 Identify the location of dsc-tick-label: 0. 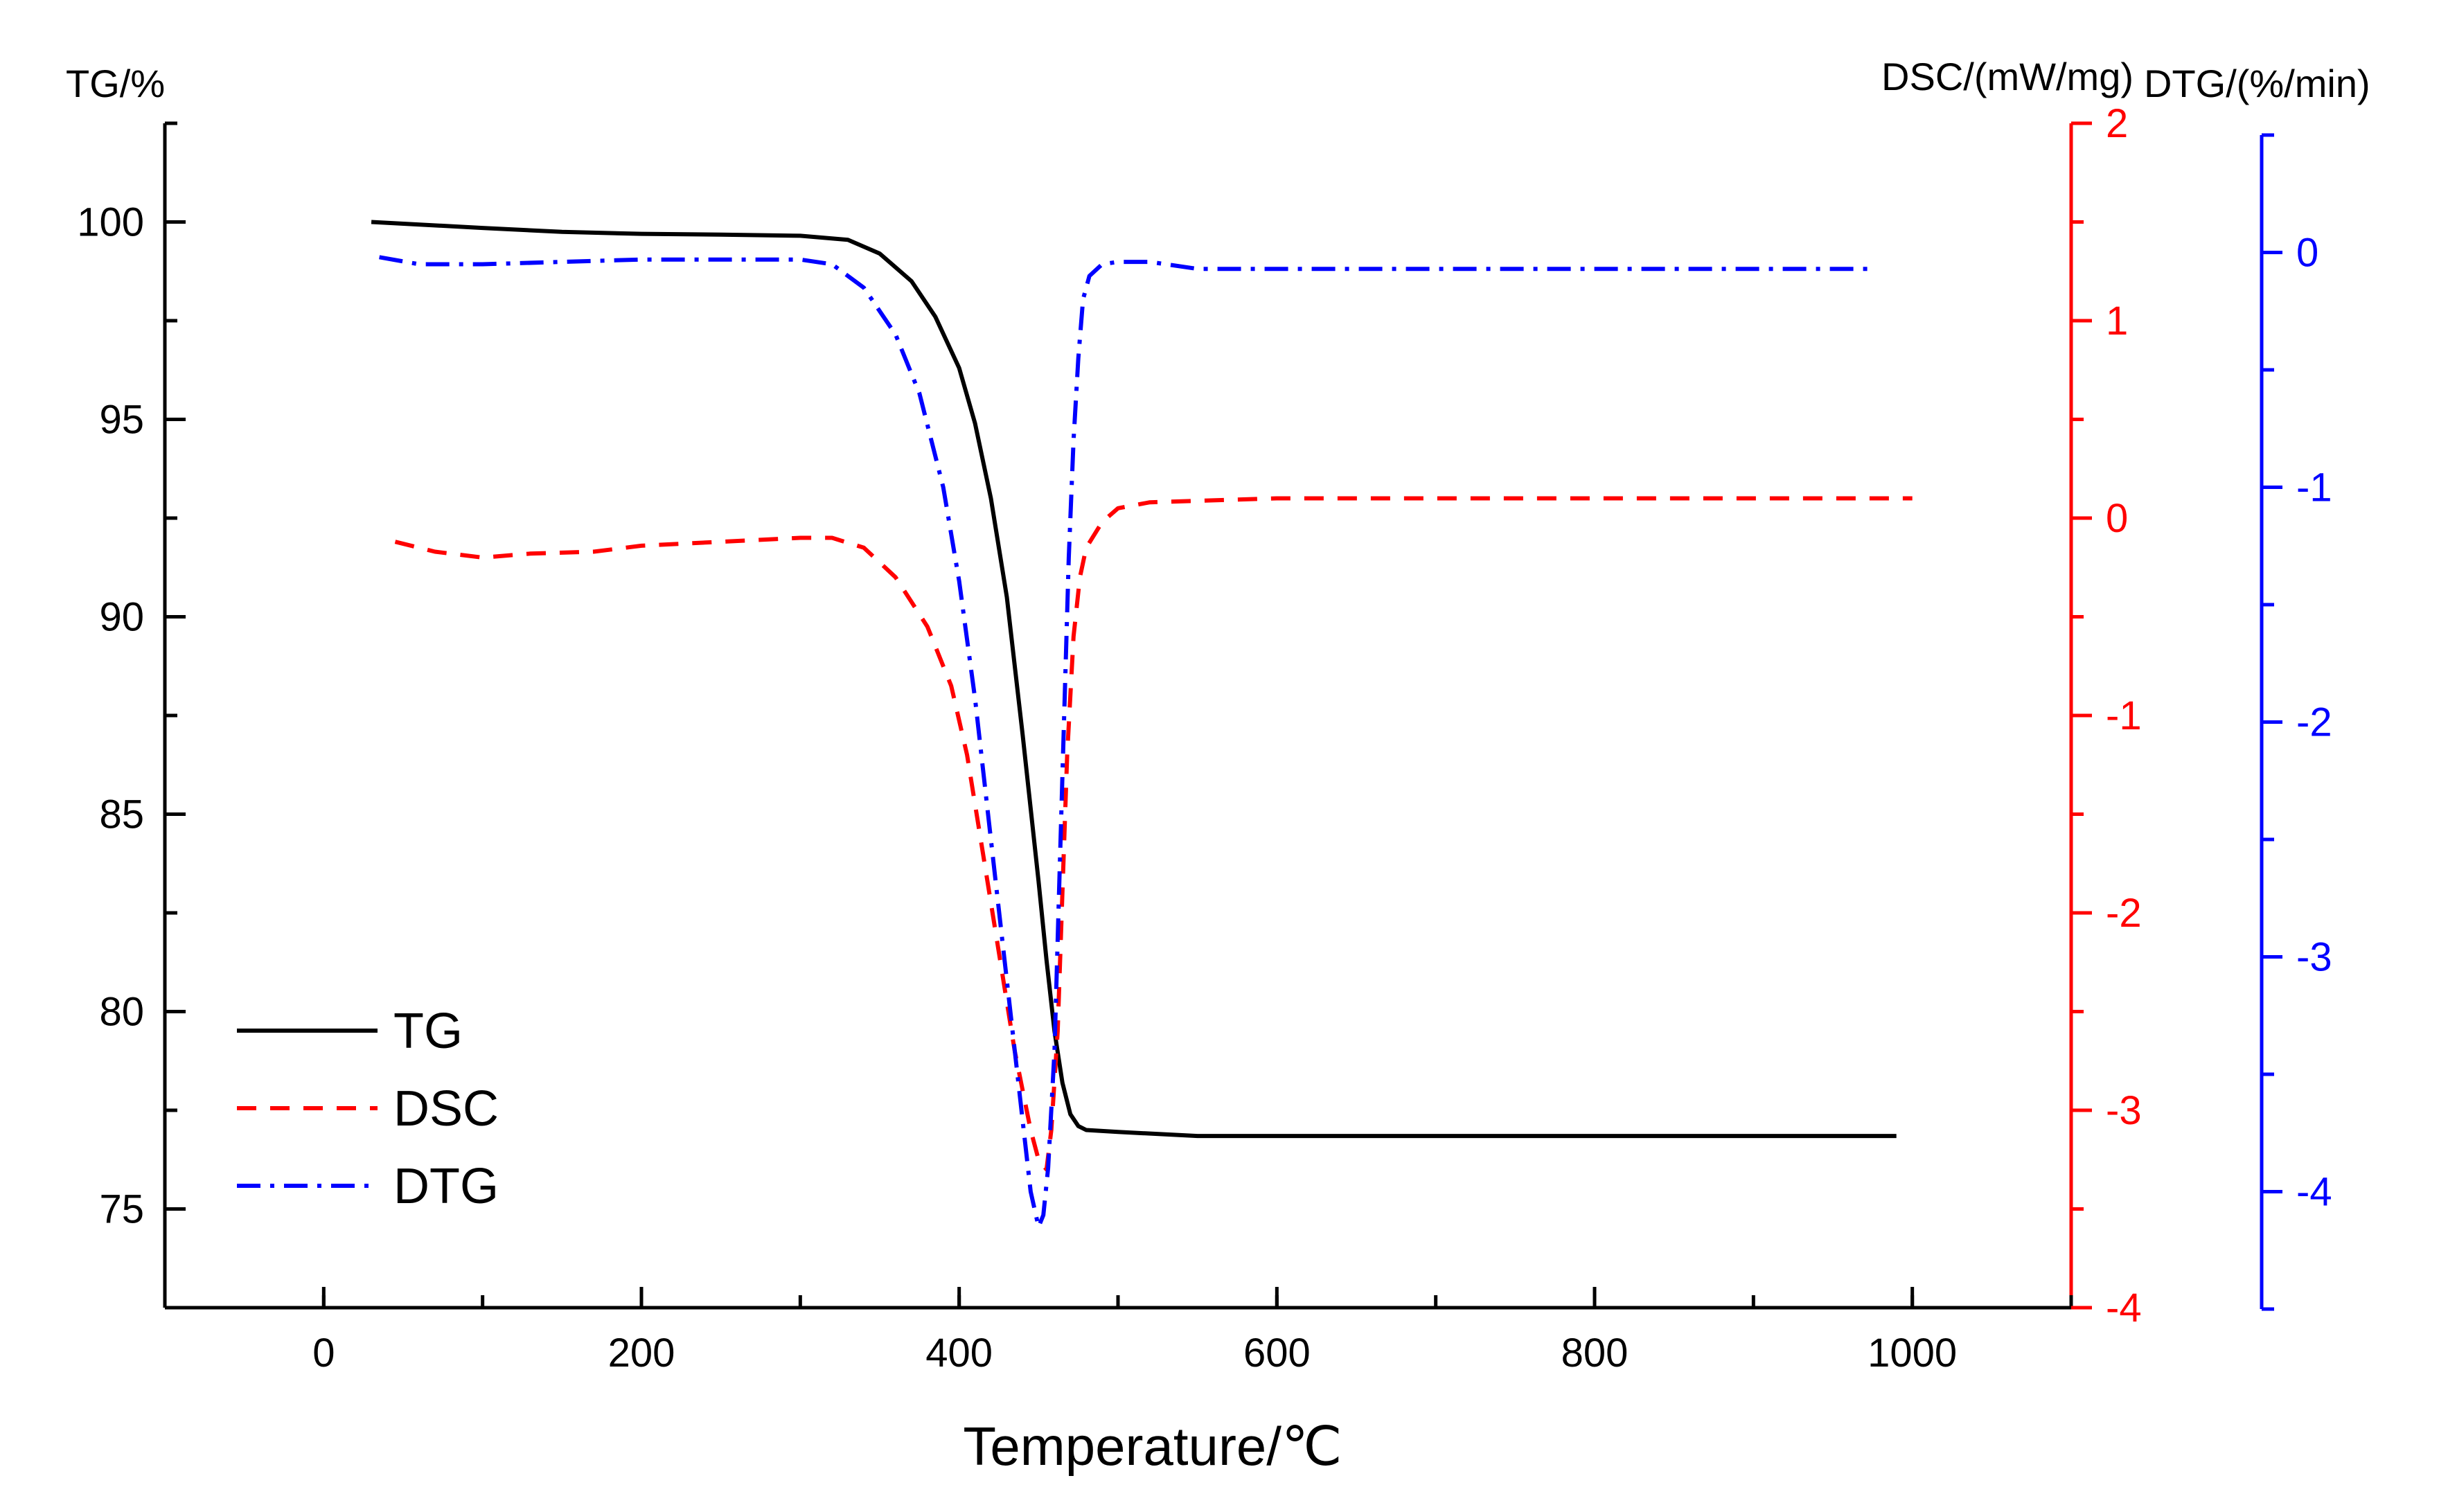
(2117, 518).